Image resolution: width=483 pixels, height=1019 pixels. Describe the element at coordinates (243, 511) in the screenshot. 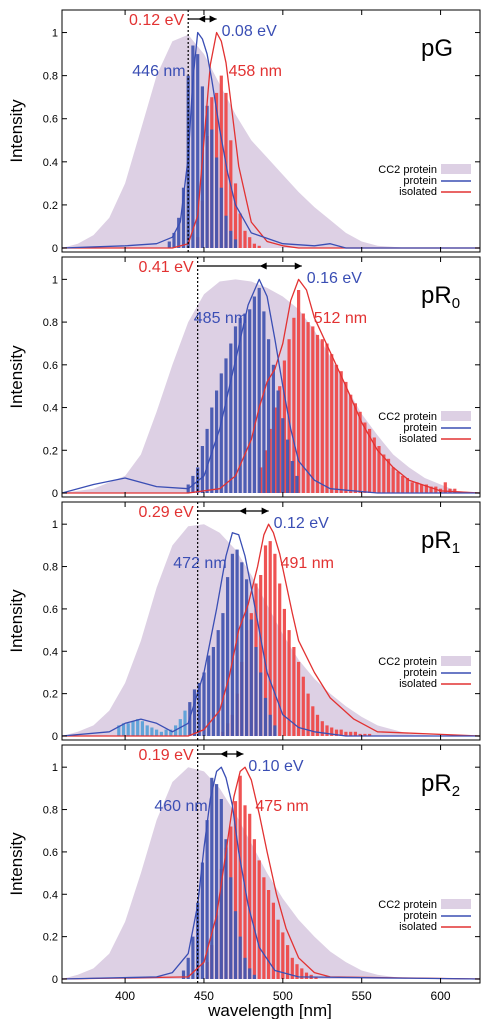

I see `shift-arrowhead` at that location.